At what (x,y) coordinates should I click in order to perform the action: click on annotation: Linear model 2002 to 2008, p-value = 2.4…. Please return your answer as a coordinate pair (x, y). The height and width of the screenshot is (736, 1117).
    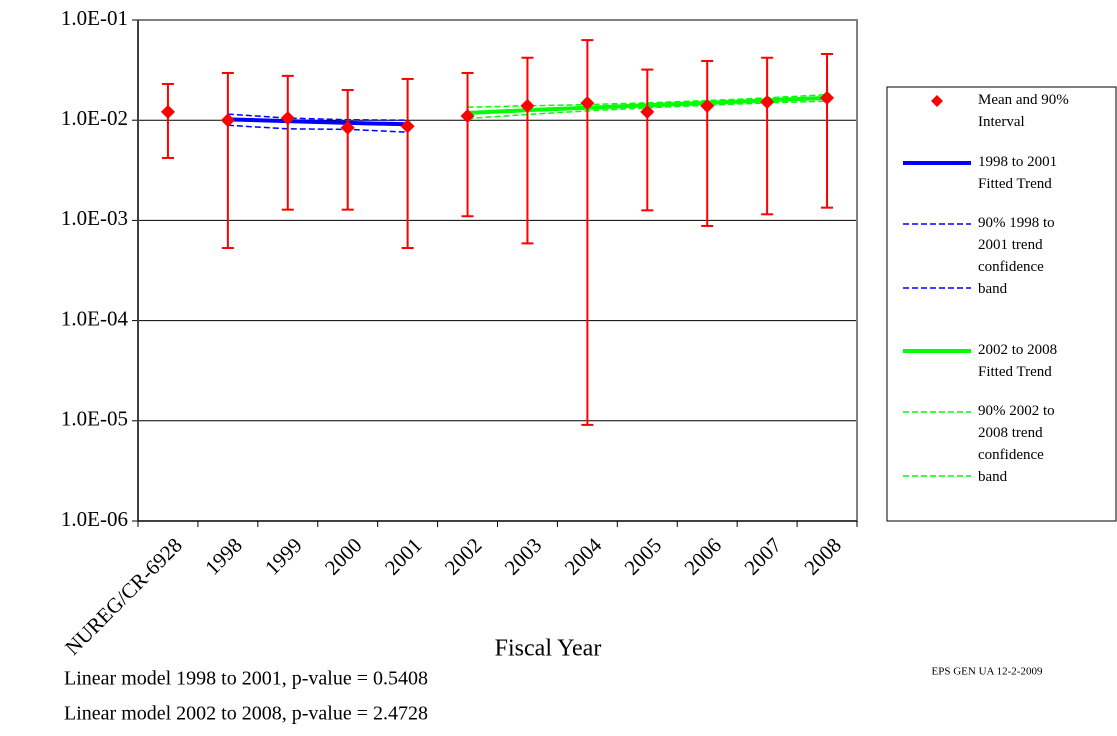
    Looking at the image, I should click on (246, 714).